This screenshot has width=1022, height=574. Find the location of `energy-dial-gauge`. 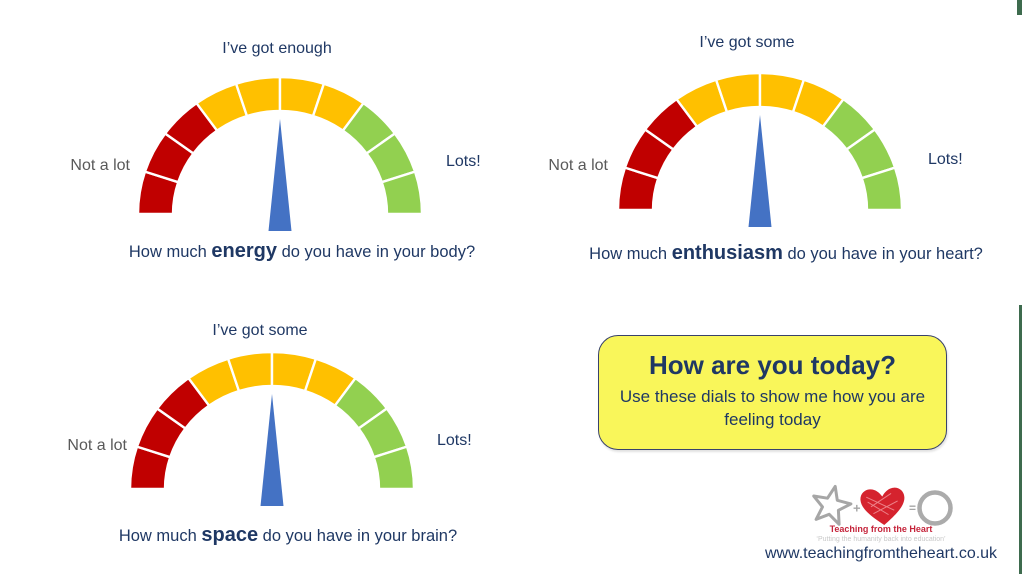

energy-dial-gauge is located at coordinates (280, 153).